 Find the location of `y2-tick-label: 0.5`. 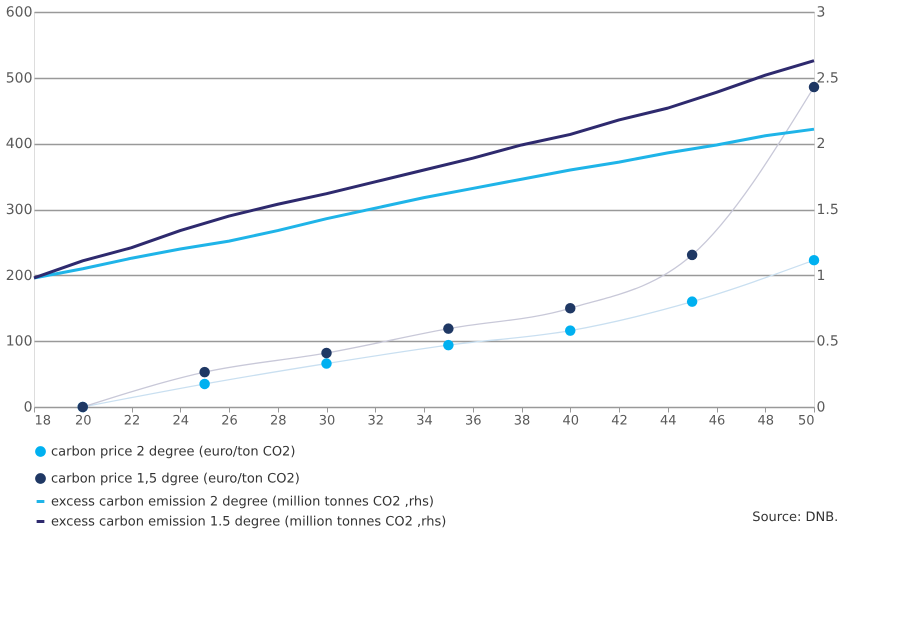

y2-tick-label: 0.5 is located at coordinates (827, 342).